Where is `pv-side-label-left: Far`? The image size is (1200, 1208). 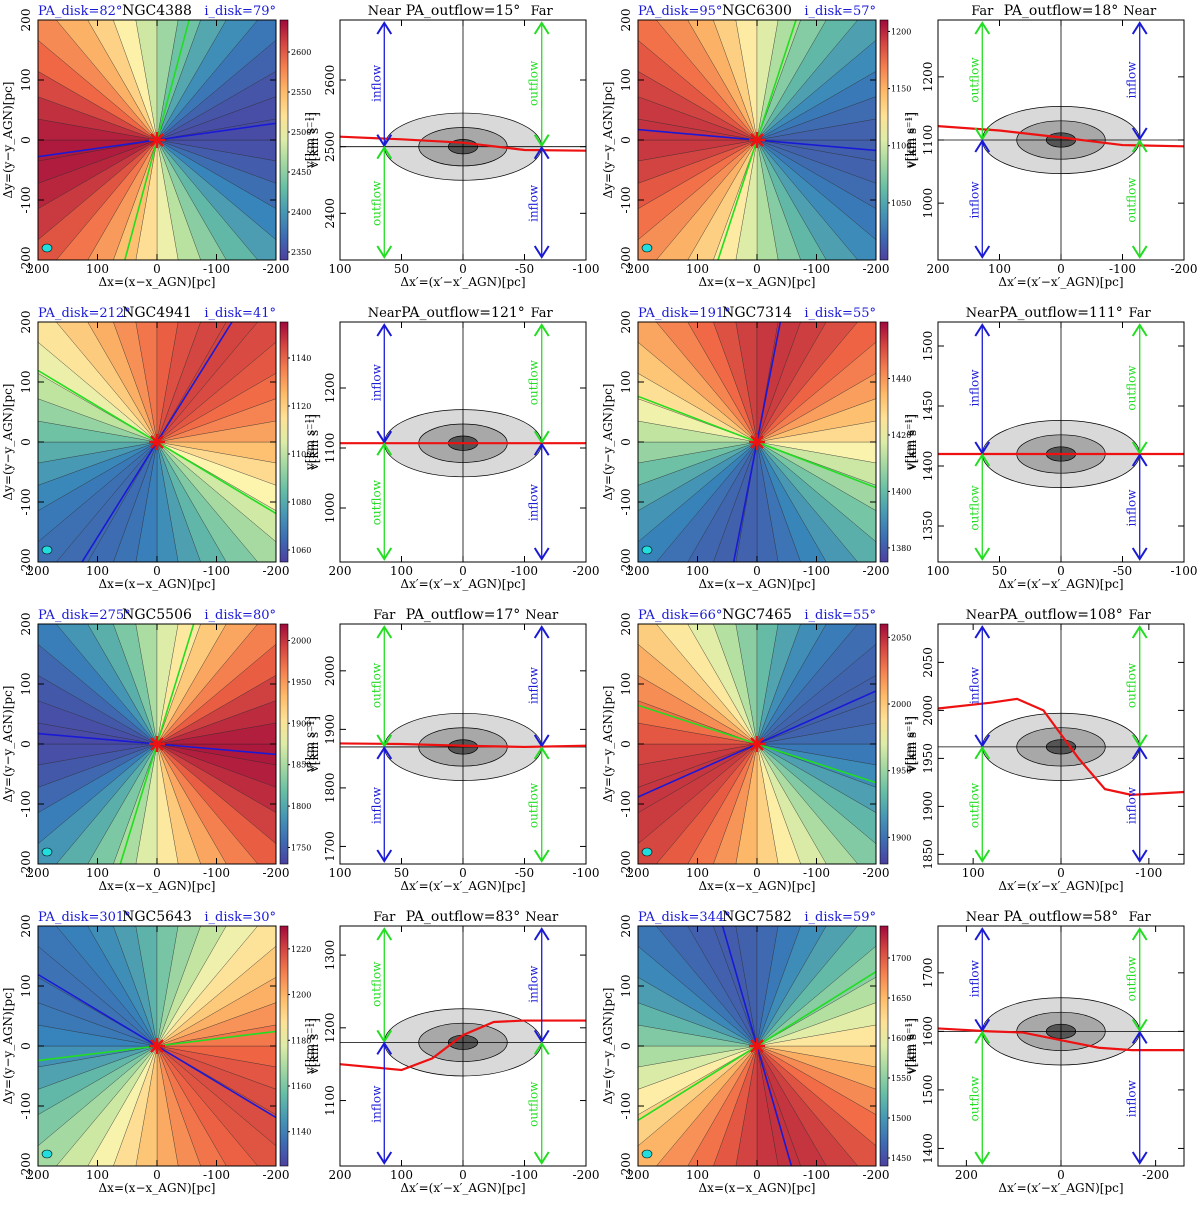
pv-side-label-left: Far is located at coordinates (982, 11).